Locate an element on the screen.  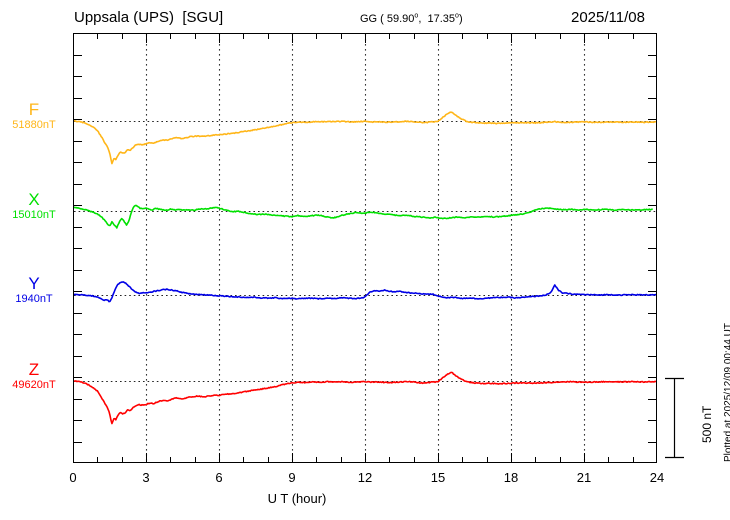
trace-z is located at coordinates (365, 398).